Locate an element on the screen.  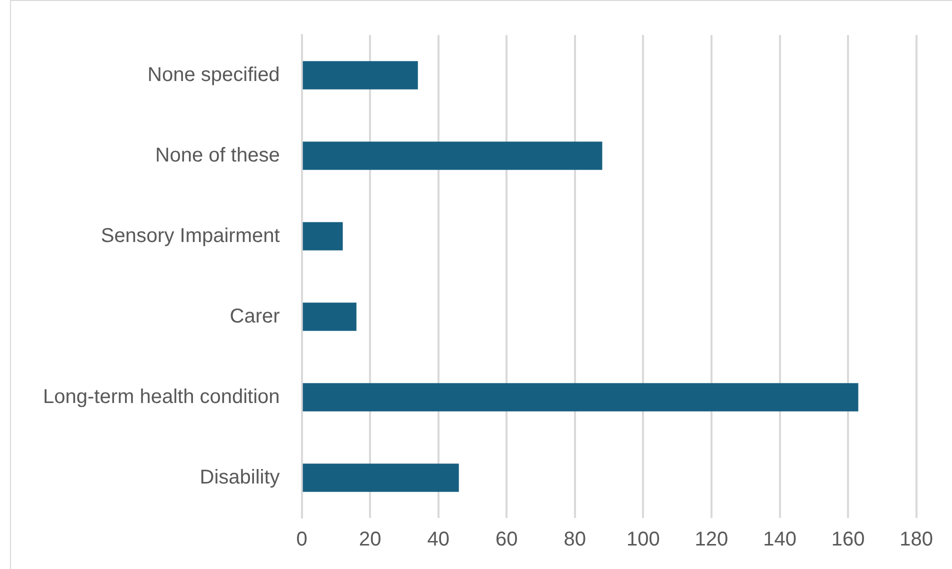
y-tick-label: None of these is located at coordinates (217, 155).